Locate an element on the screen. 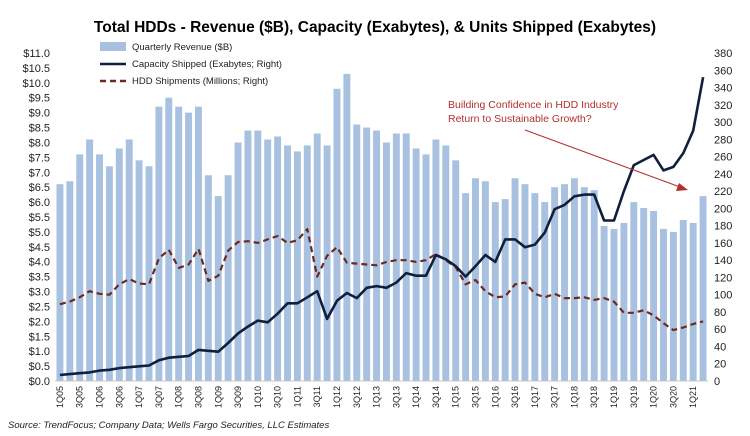 The height and width of the screenshot is (436, 750). right-tick-label: 60 is located at coordinates (720, 330).